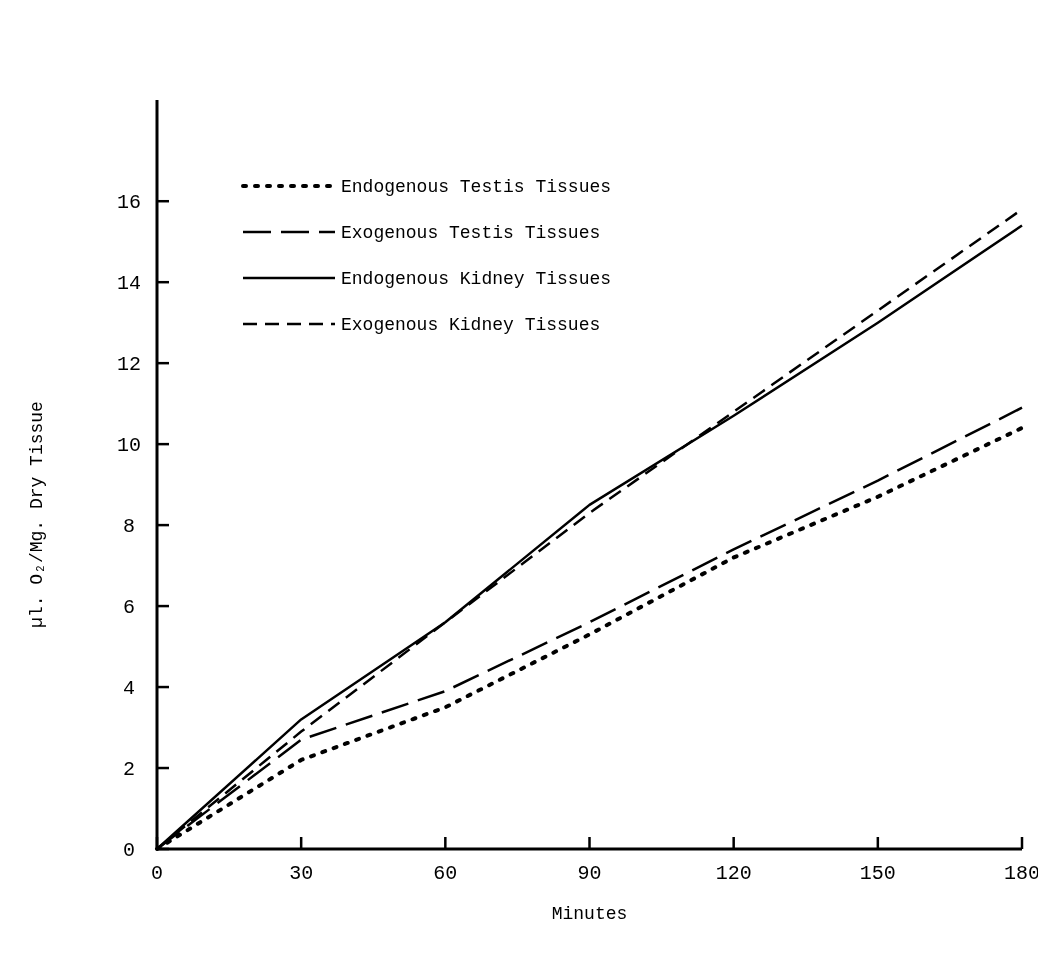  Describe the element at coordinates (476, 279) in the screenshot. I see `legend-label: Endogenous Kidney Tissues` at that location.